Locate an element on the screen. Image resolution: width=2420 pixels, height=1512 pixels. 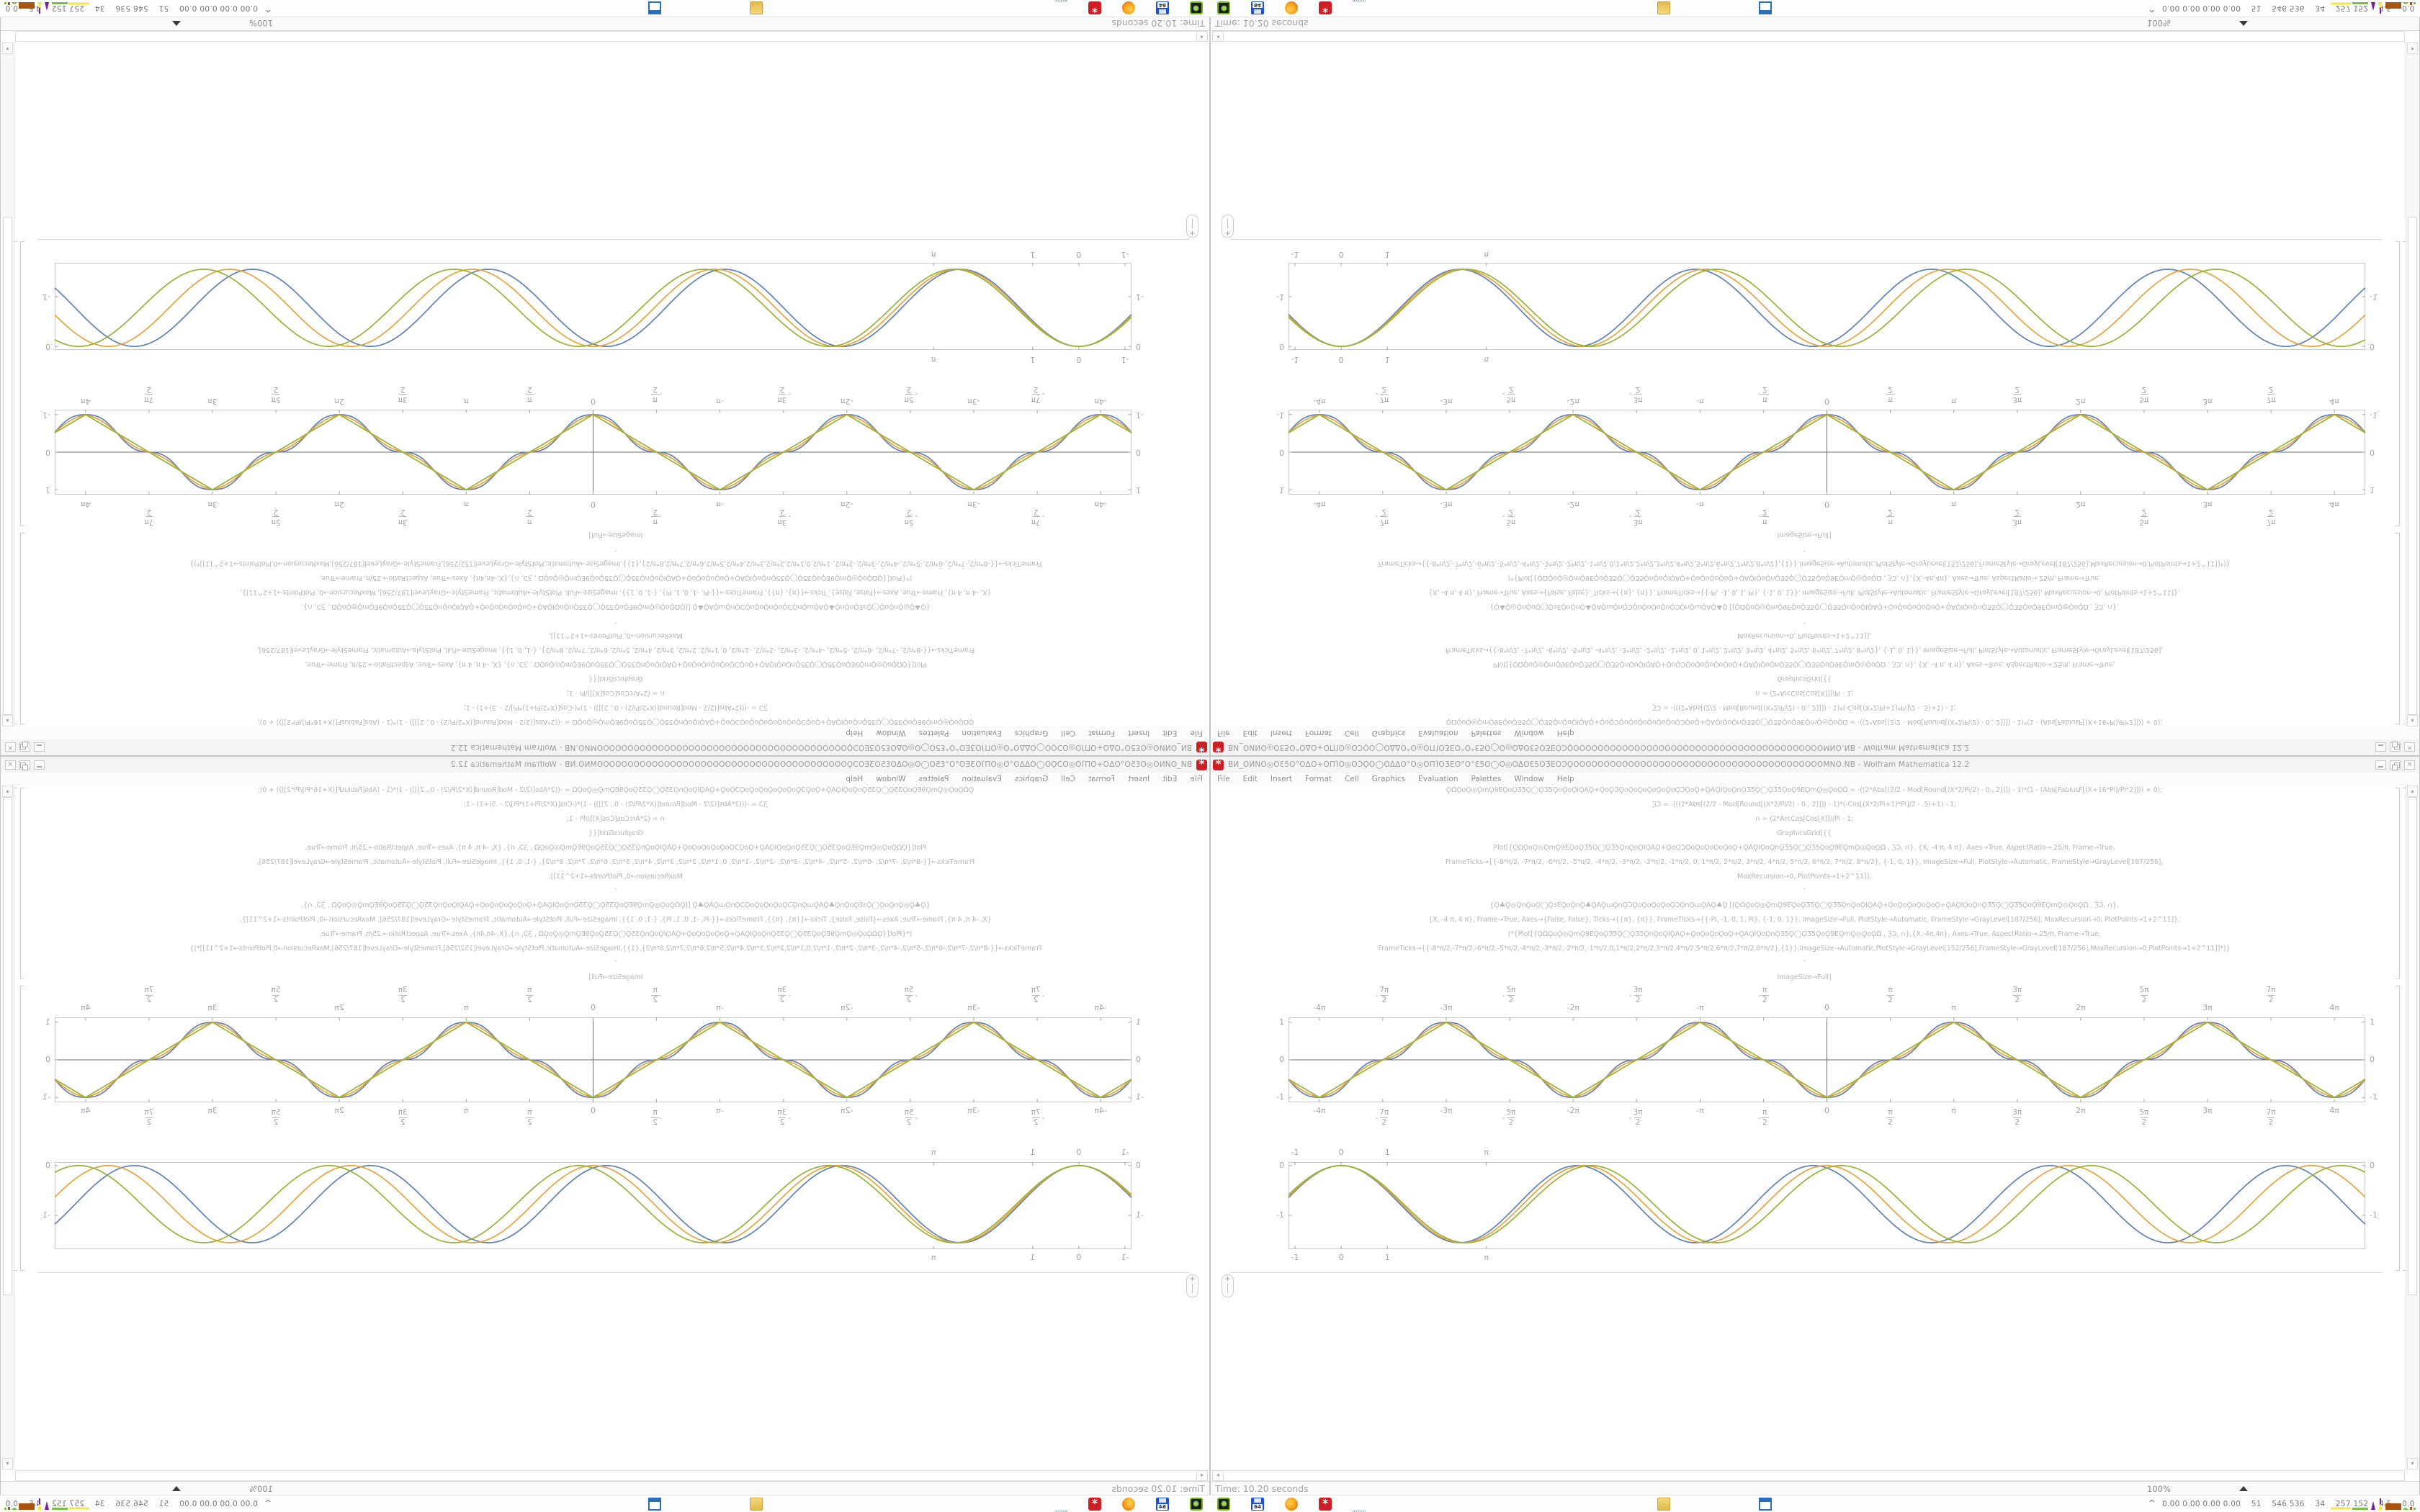
code-line-8: ' is located at coordinates (615, 621).